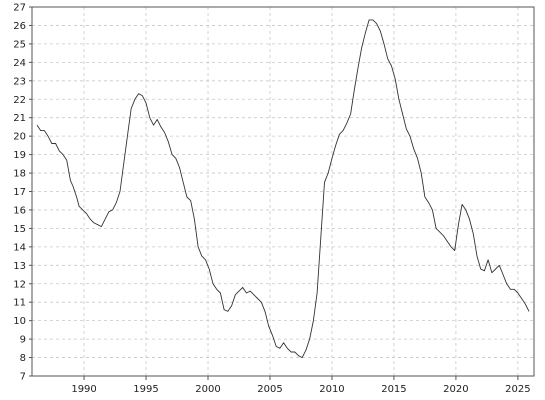  I want to click on y-tick-label: 25, so click(19, 44).